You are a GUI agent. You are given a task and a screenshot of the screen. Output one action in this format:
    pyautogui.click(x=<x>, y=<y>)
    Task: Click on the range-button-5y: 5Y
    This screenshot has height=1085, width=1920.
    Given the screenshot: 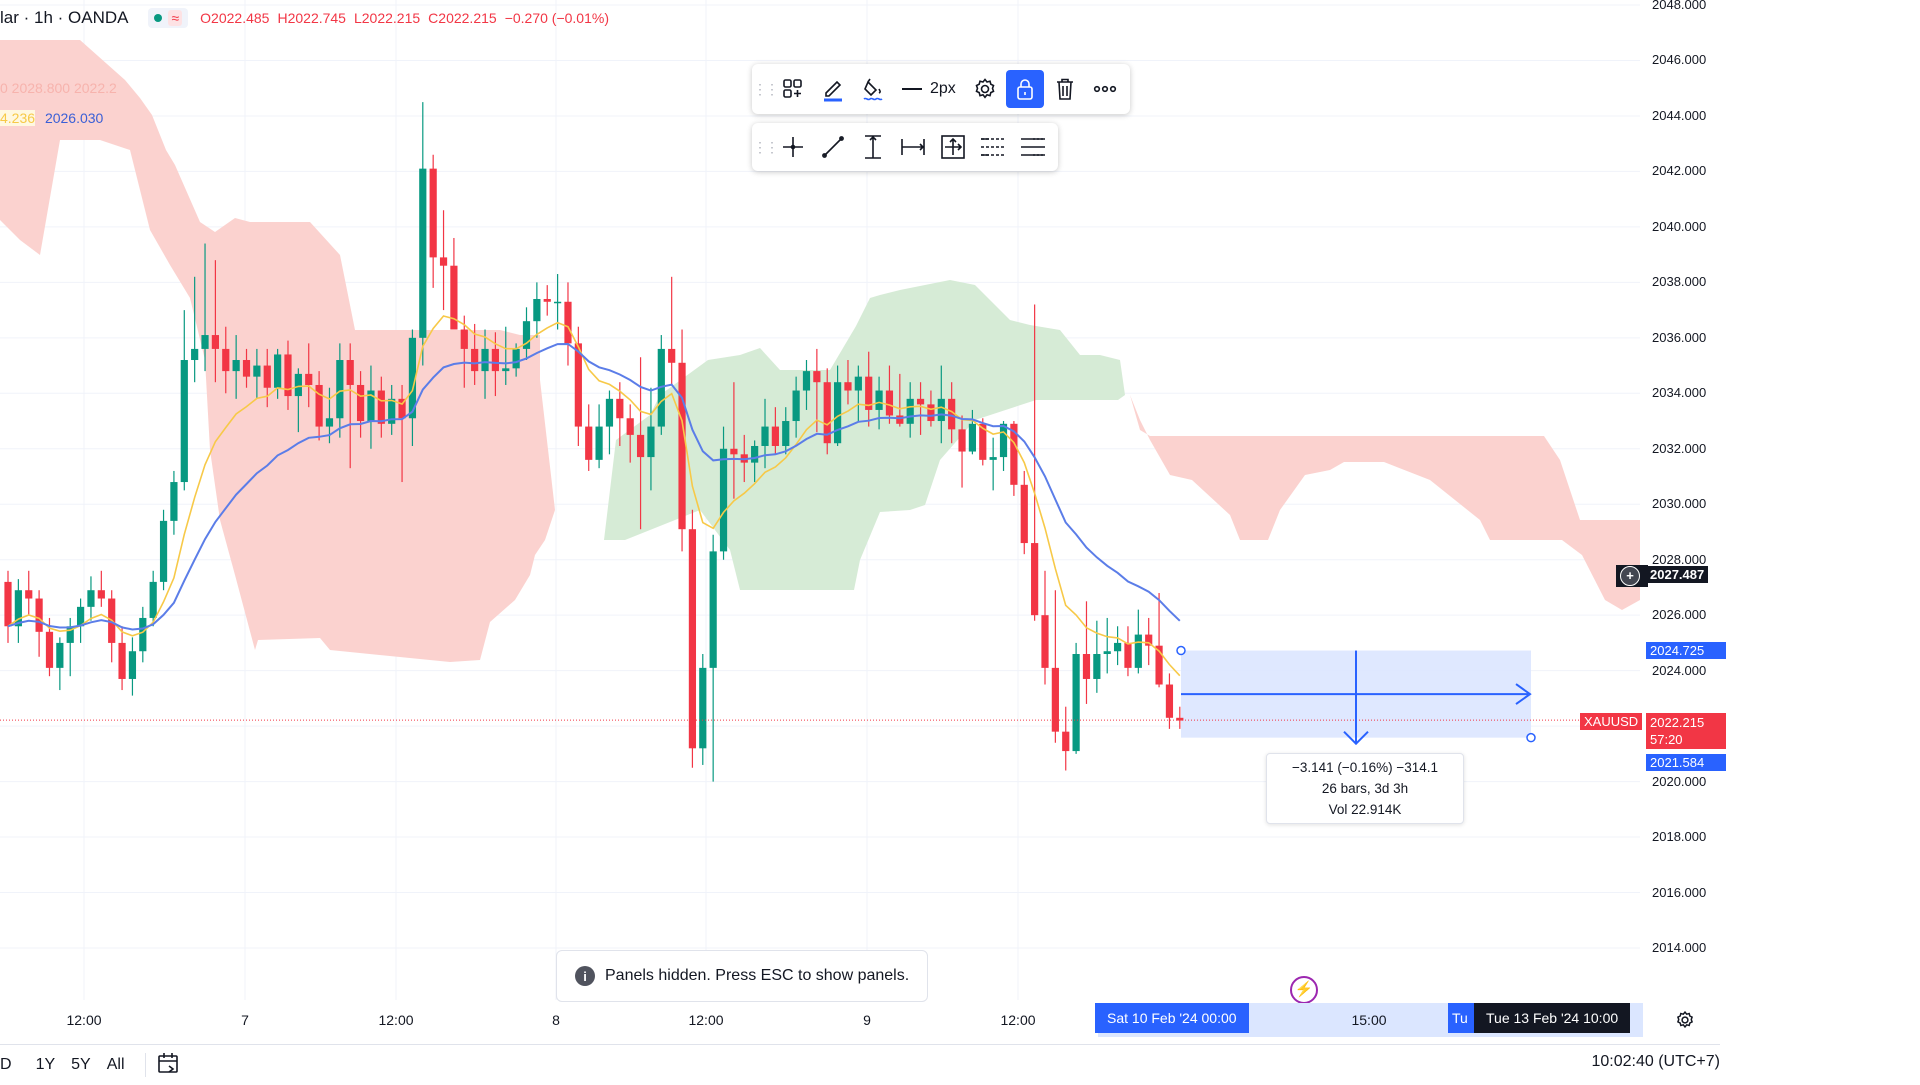 What is the action you would take?
    pyautogui.click(x=81, y=1064)
    